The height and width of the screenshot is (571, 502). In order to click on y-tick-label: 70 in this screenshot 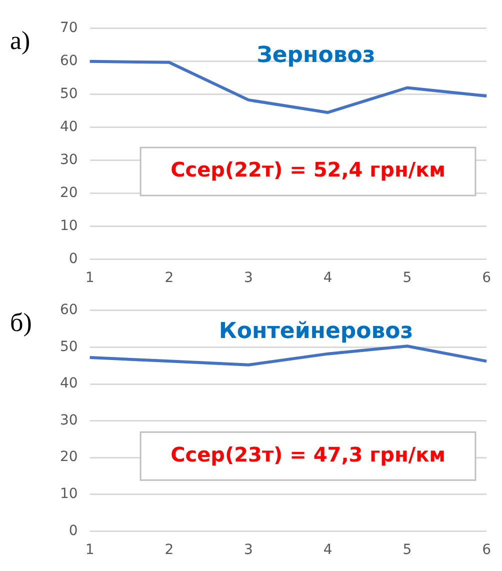, I will do `click(69, 28)`.